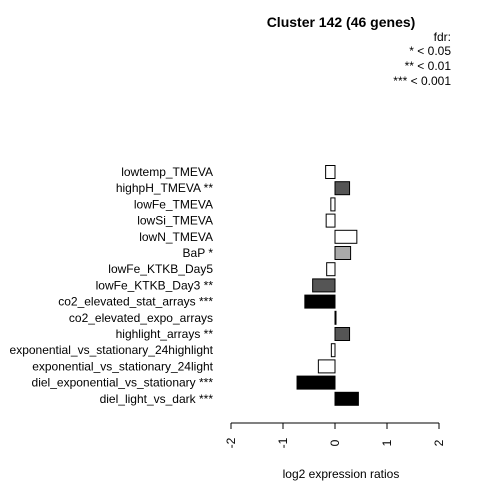 This screenshot has height=495, width=480. What do you see at coordinates (175, 221) in the screenshot?
I see `category-label-4: lowSi_TMEVA` at bounding box center [175, 221].